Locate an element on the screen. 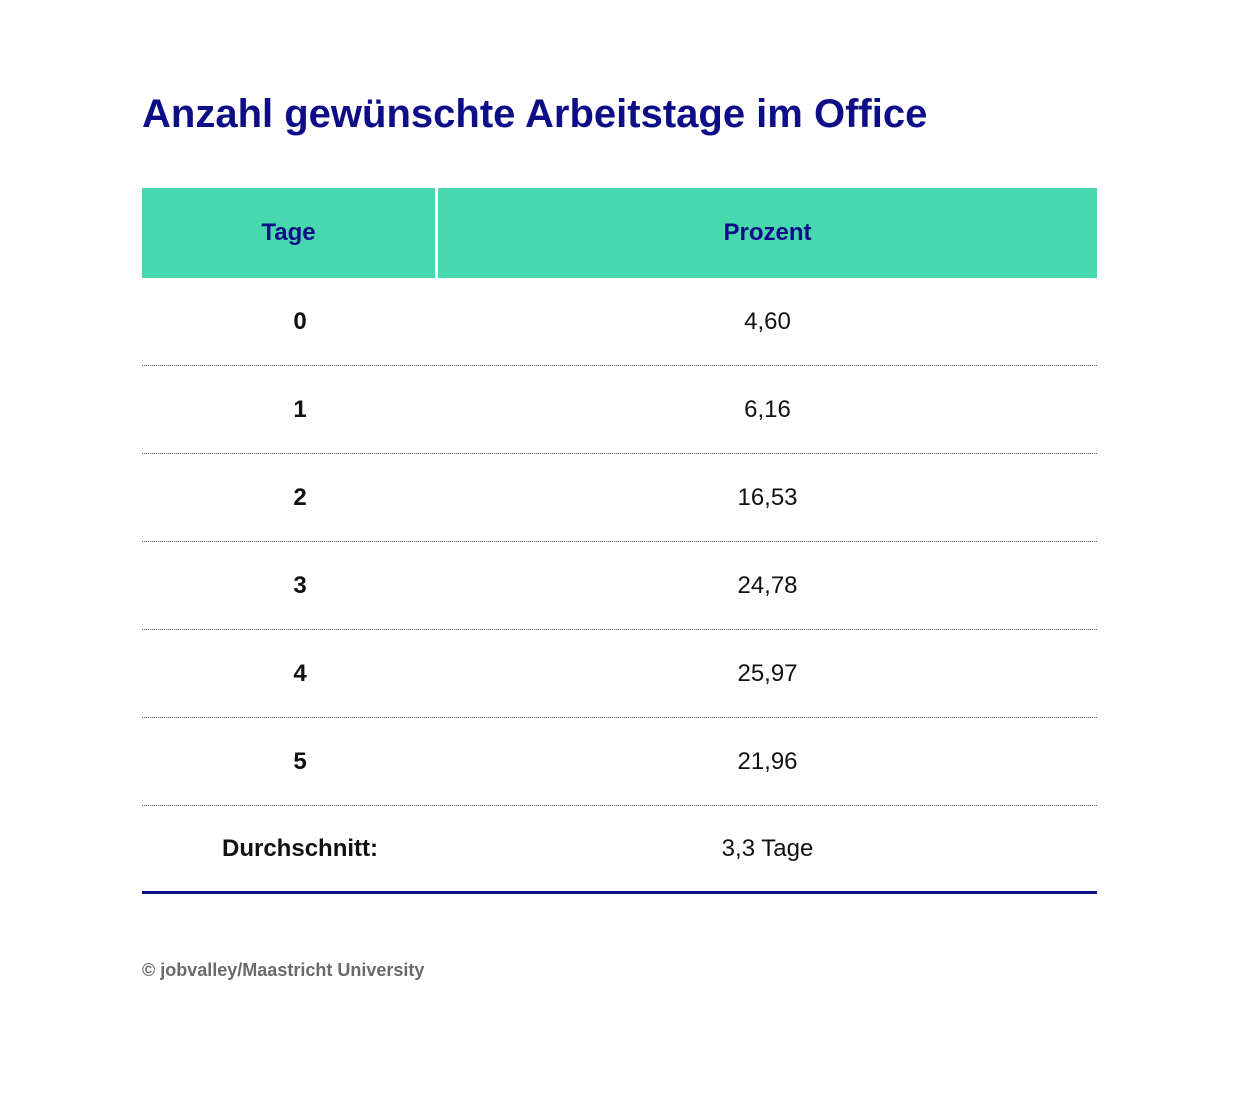 The height and width of the screenshot is (1093, 1240). cell-tage: 5 is located at coordinates (300, 761).